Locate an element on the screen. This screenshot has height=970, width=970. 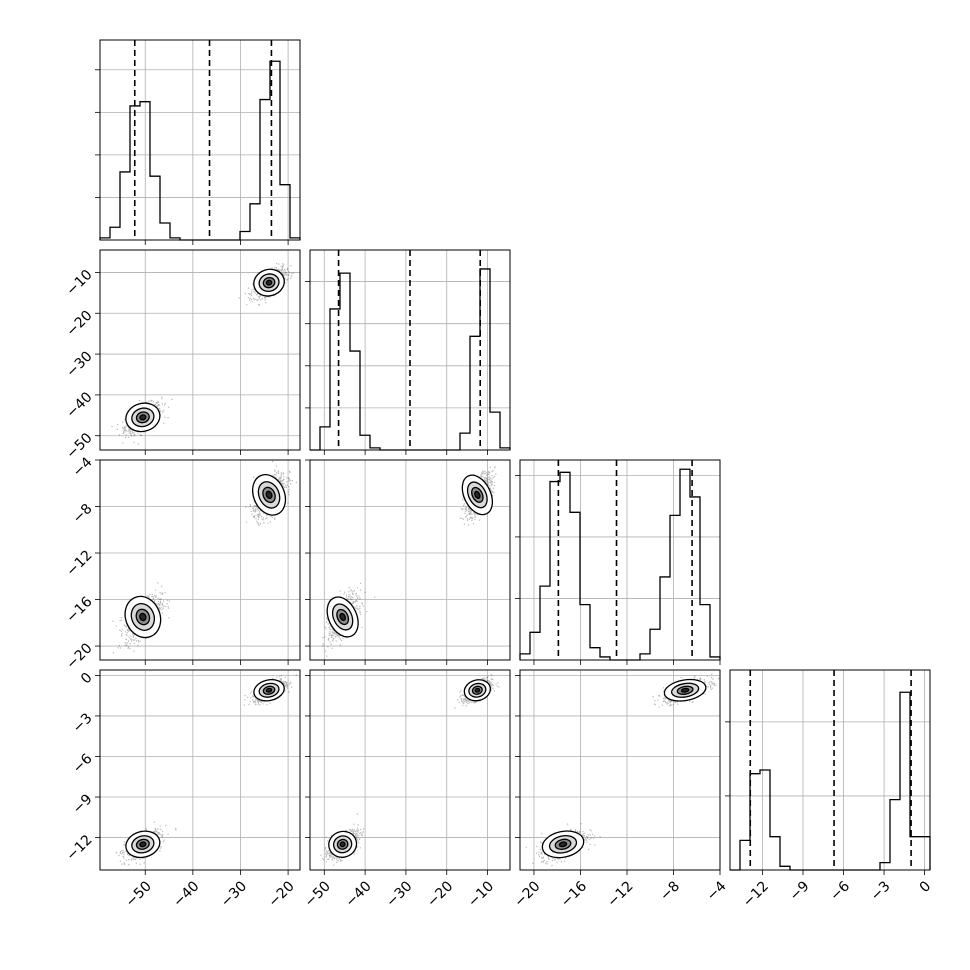
histogram-panel-3: −12 −9 −6 −3 0 is located at coordinates (830, 790).